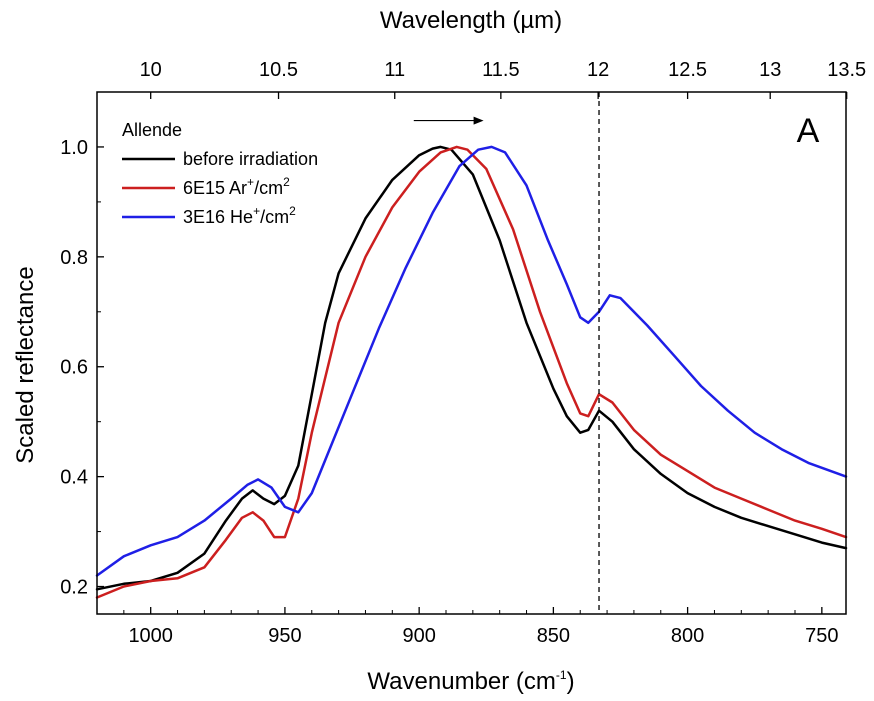 This screenshot has width=874, height=701. I want to click on top-axis-title: Wavelength (µm), so click(471, 20).